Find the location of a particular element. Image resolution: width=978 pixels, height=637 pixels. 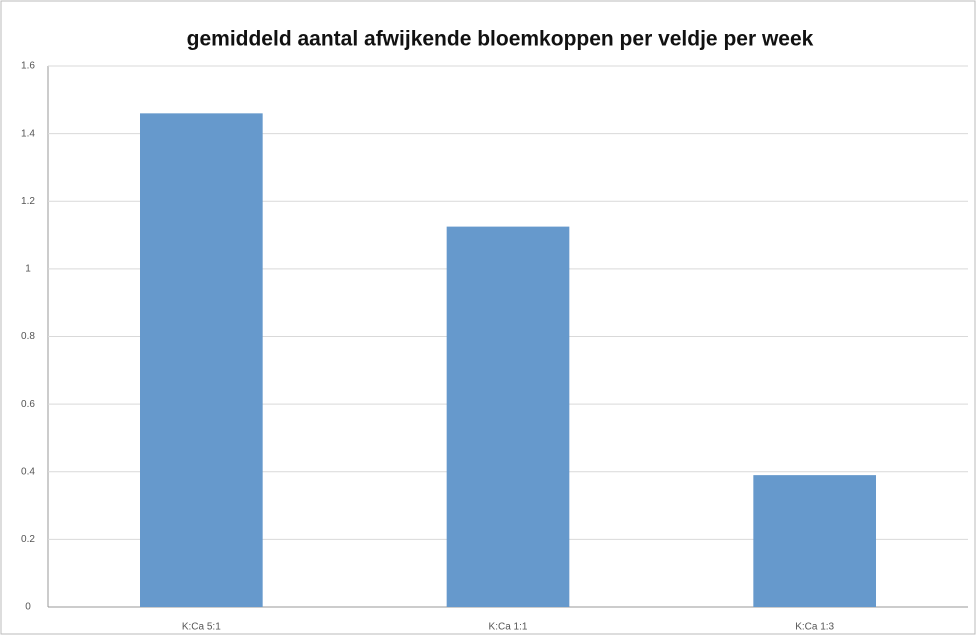

x-tick-label: K:Ca 1:3 is located at coordinates (814, 627).